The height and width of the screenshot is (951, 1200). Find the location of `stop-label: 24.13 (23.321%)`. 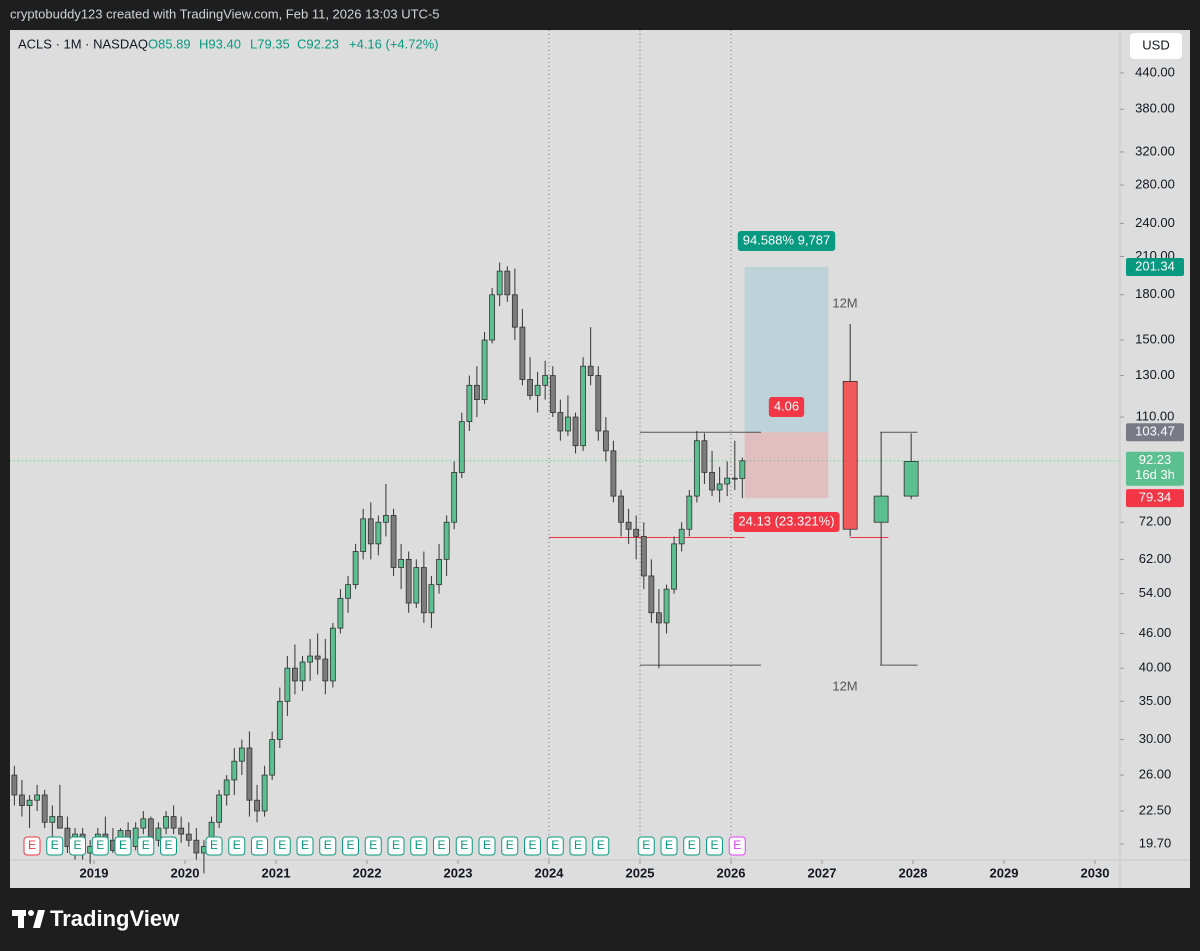

stop-label: 24.13 (23.321%) is located at coordinates (786, 520).